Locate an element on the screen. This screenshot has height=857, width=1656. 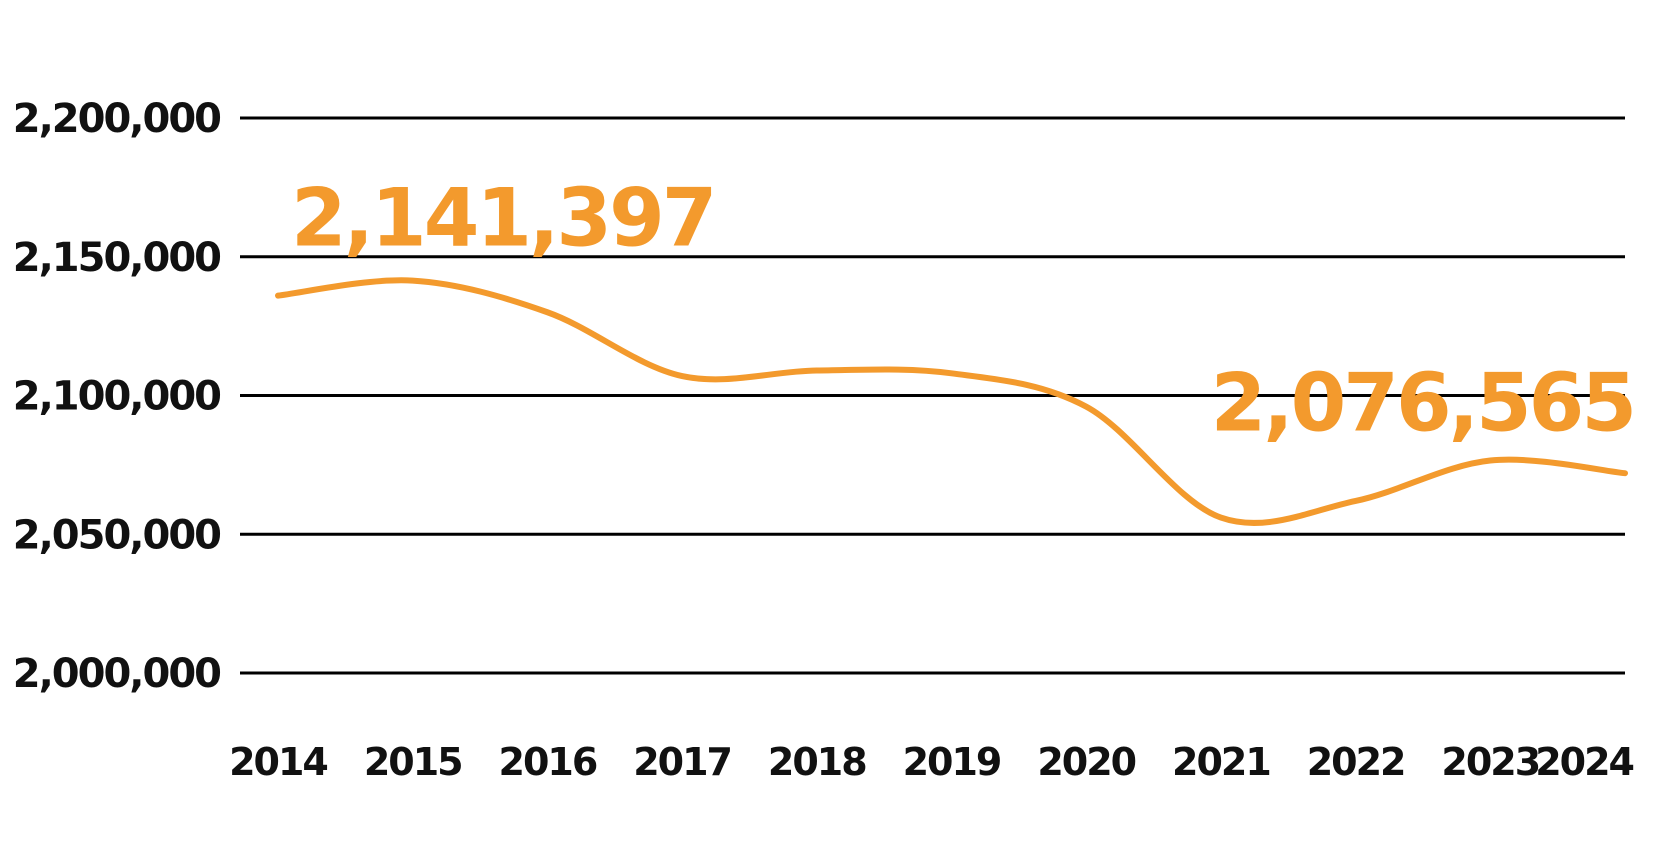
y-tick-label: 2,000,000 is located at coordinates (116, 674).